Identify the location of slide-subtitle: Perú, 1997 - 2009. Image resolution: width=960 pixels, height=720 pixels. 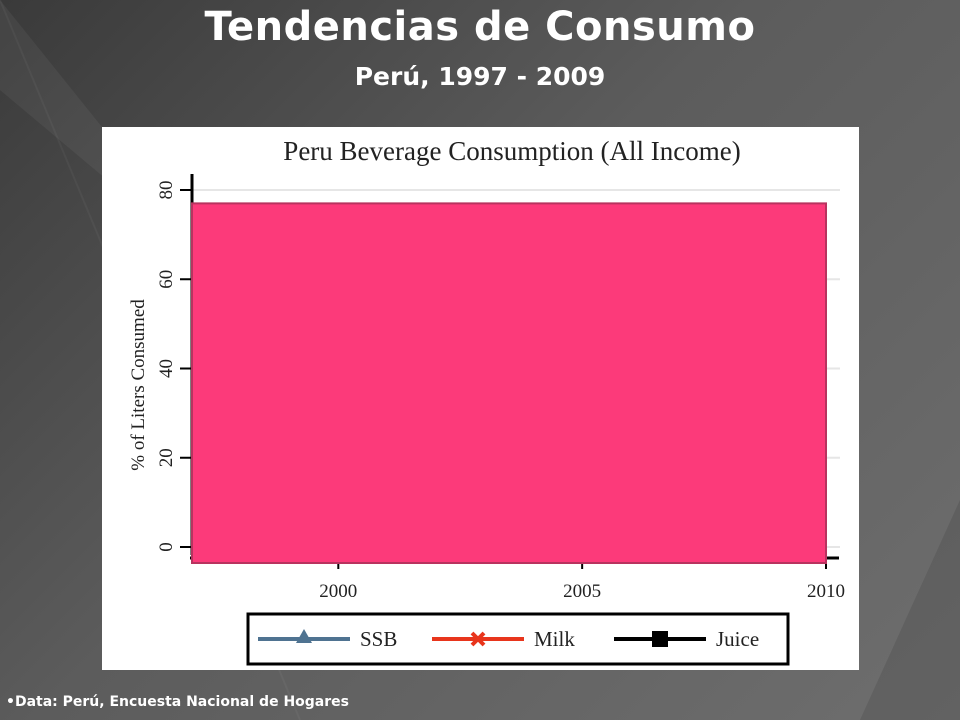
(480, 76).